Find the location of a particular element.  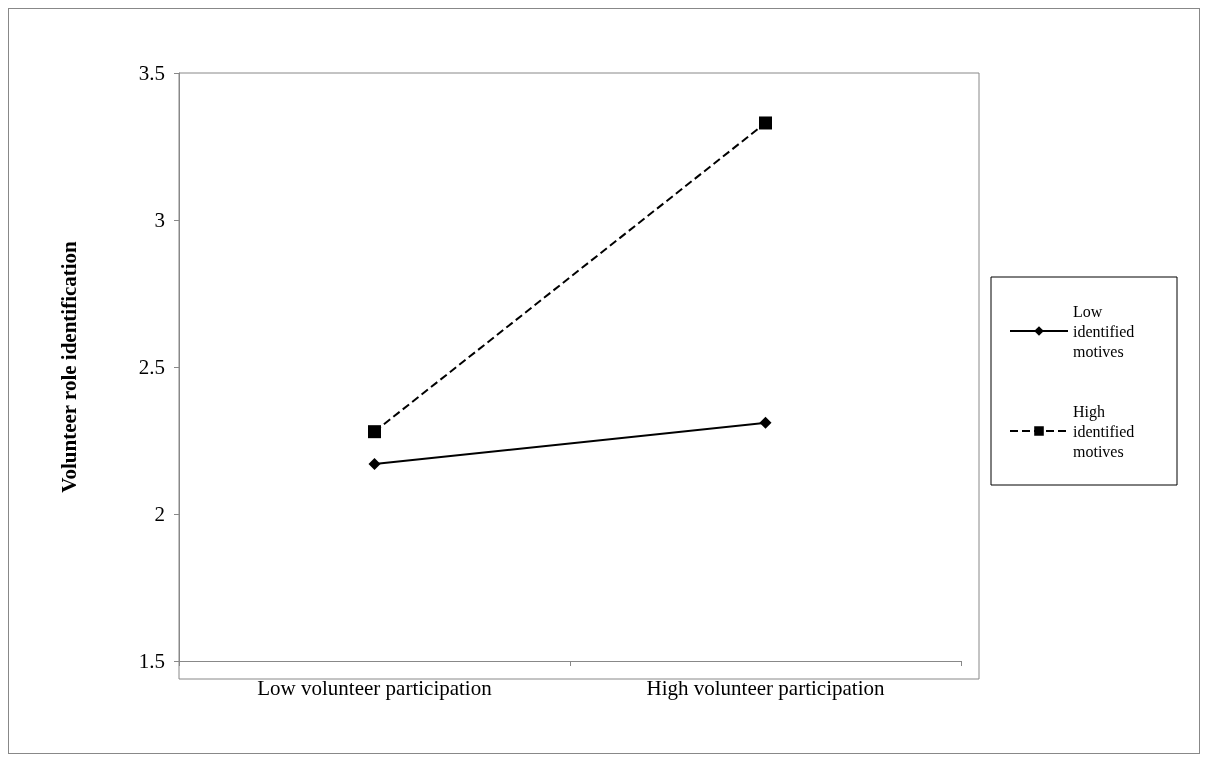

y-tick-label: 3 is located at coordinates (159, 220).